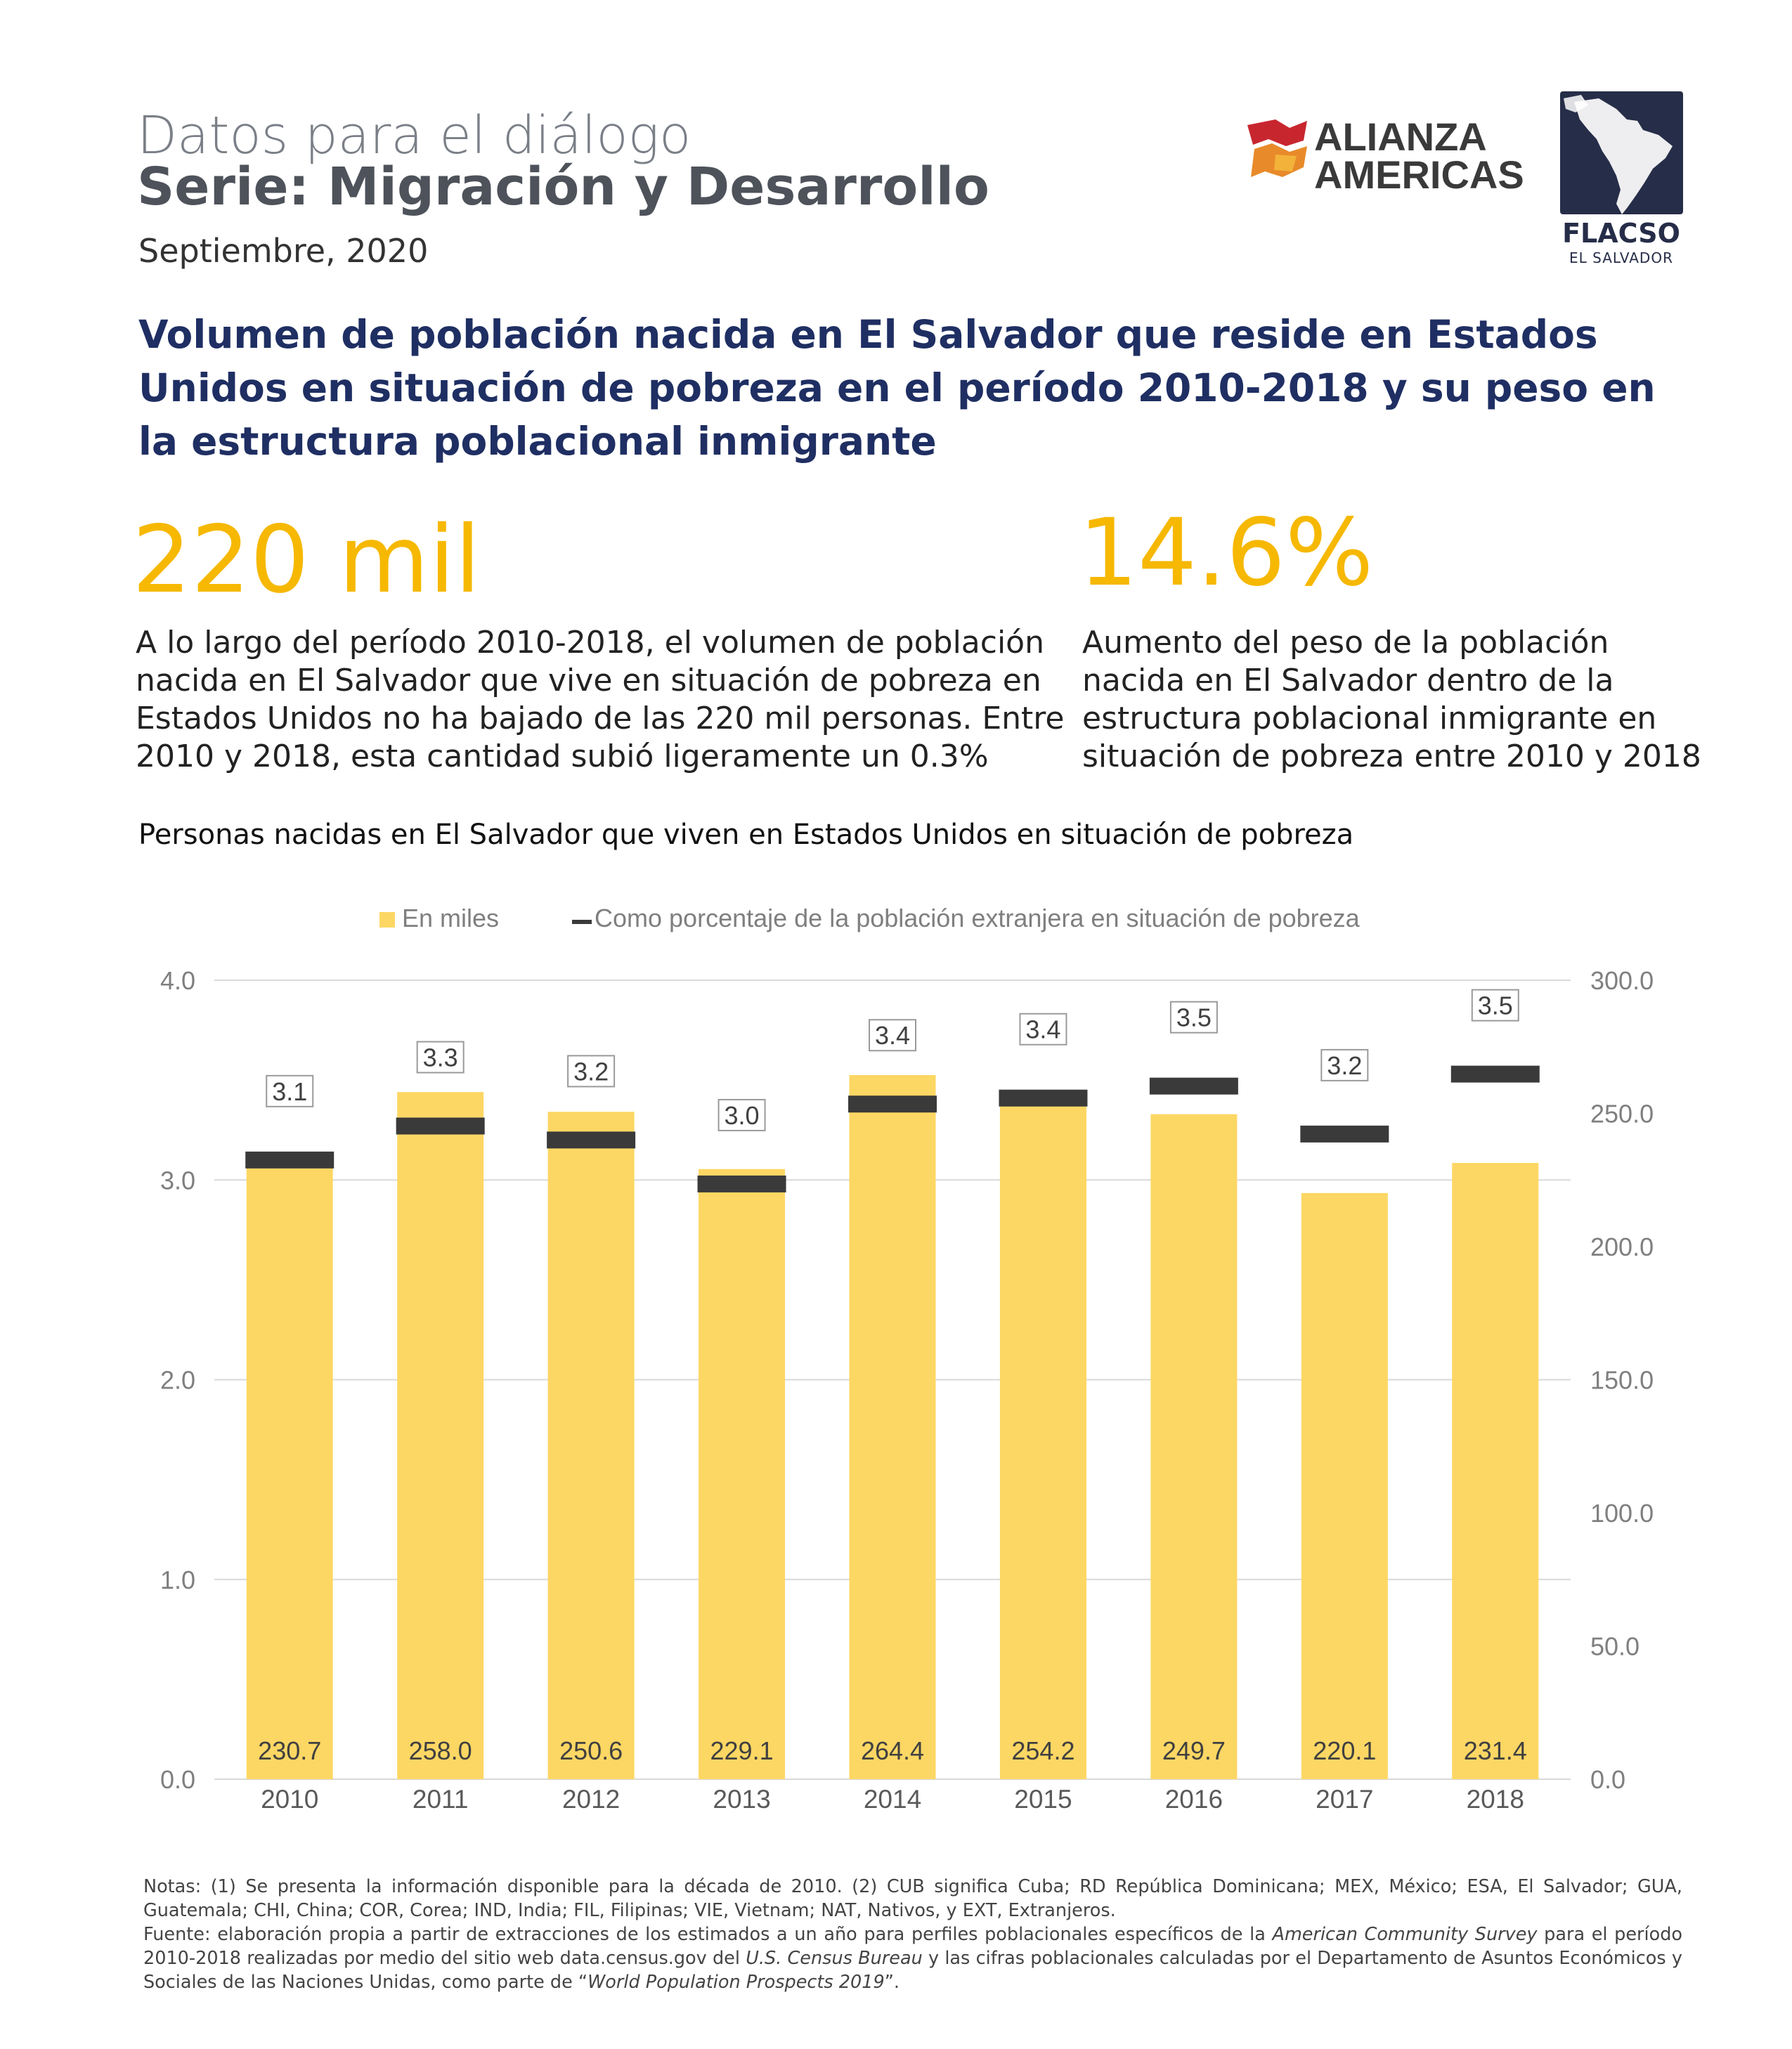 Image resolution: width=1792 pixels, height=2049 pixels. I want to click on source-wpp: World Population Prospects 2019, so click(736, 1982).